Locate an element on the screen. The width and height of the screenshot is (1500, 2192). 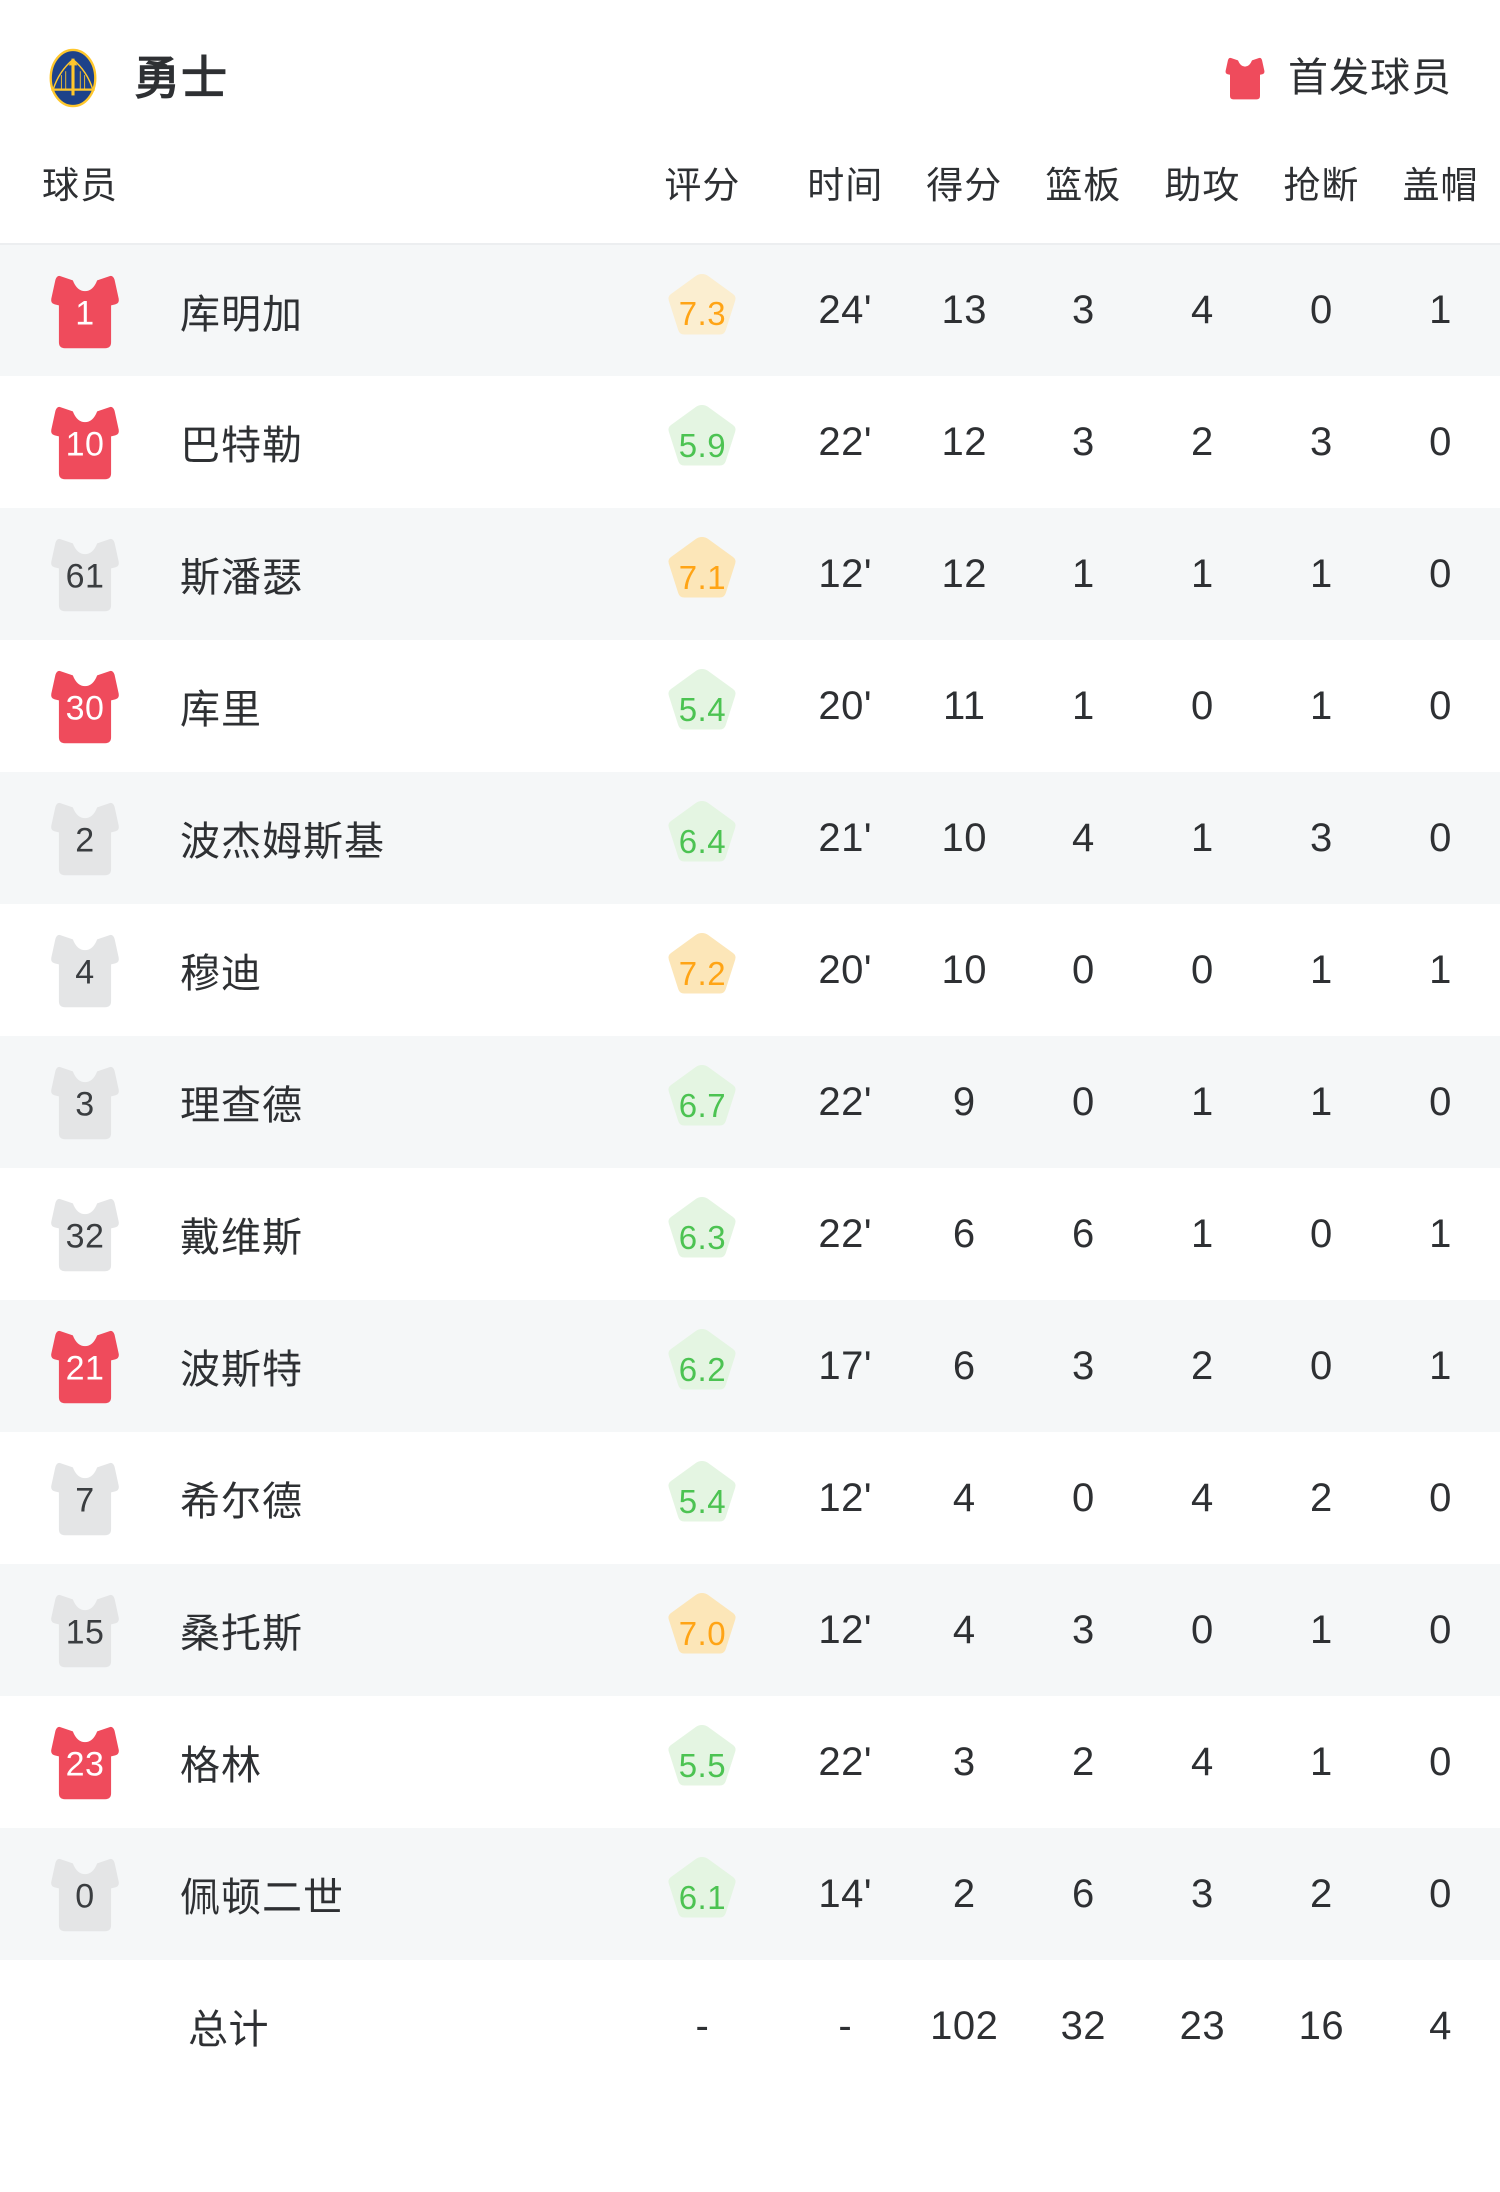
jersey-number: 15 is located at coordinates (85, 1632).